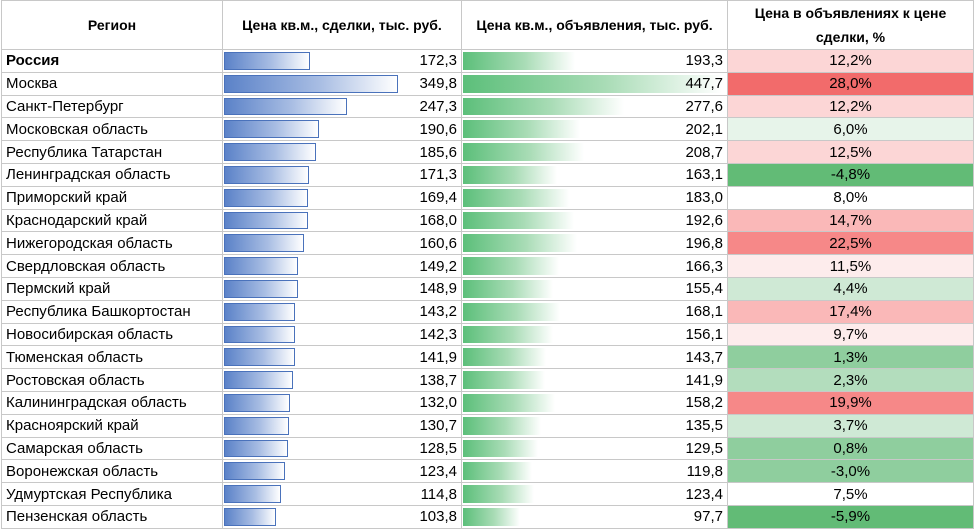 Image resolution: width=974 pixels, height=530 pixels. I want to click on table-row: Удмуртская Республика 114,8 123,4 7,5%, so click(487, 494).